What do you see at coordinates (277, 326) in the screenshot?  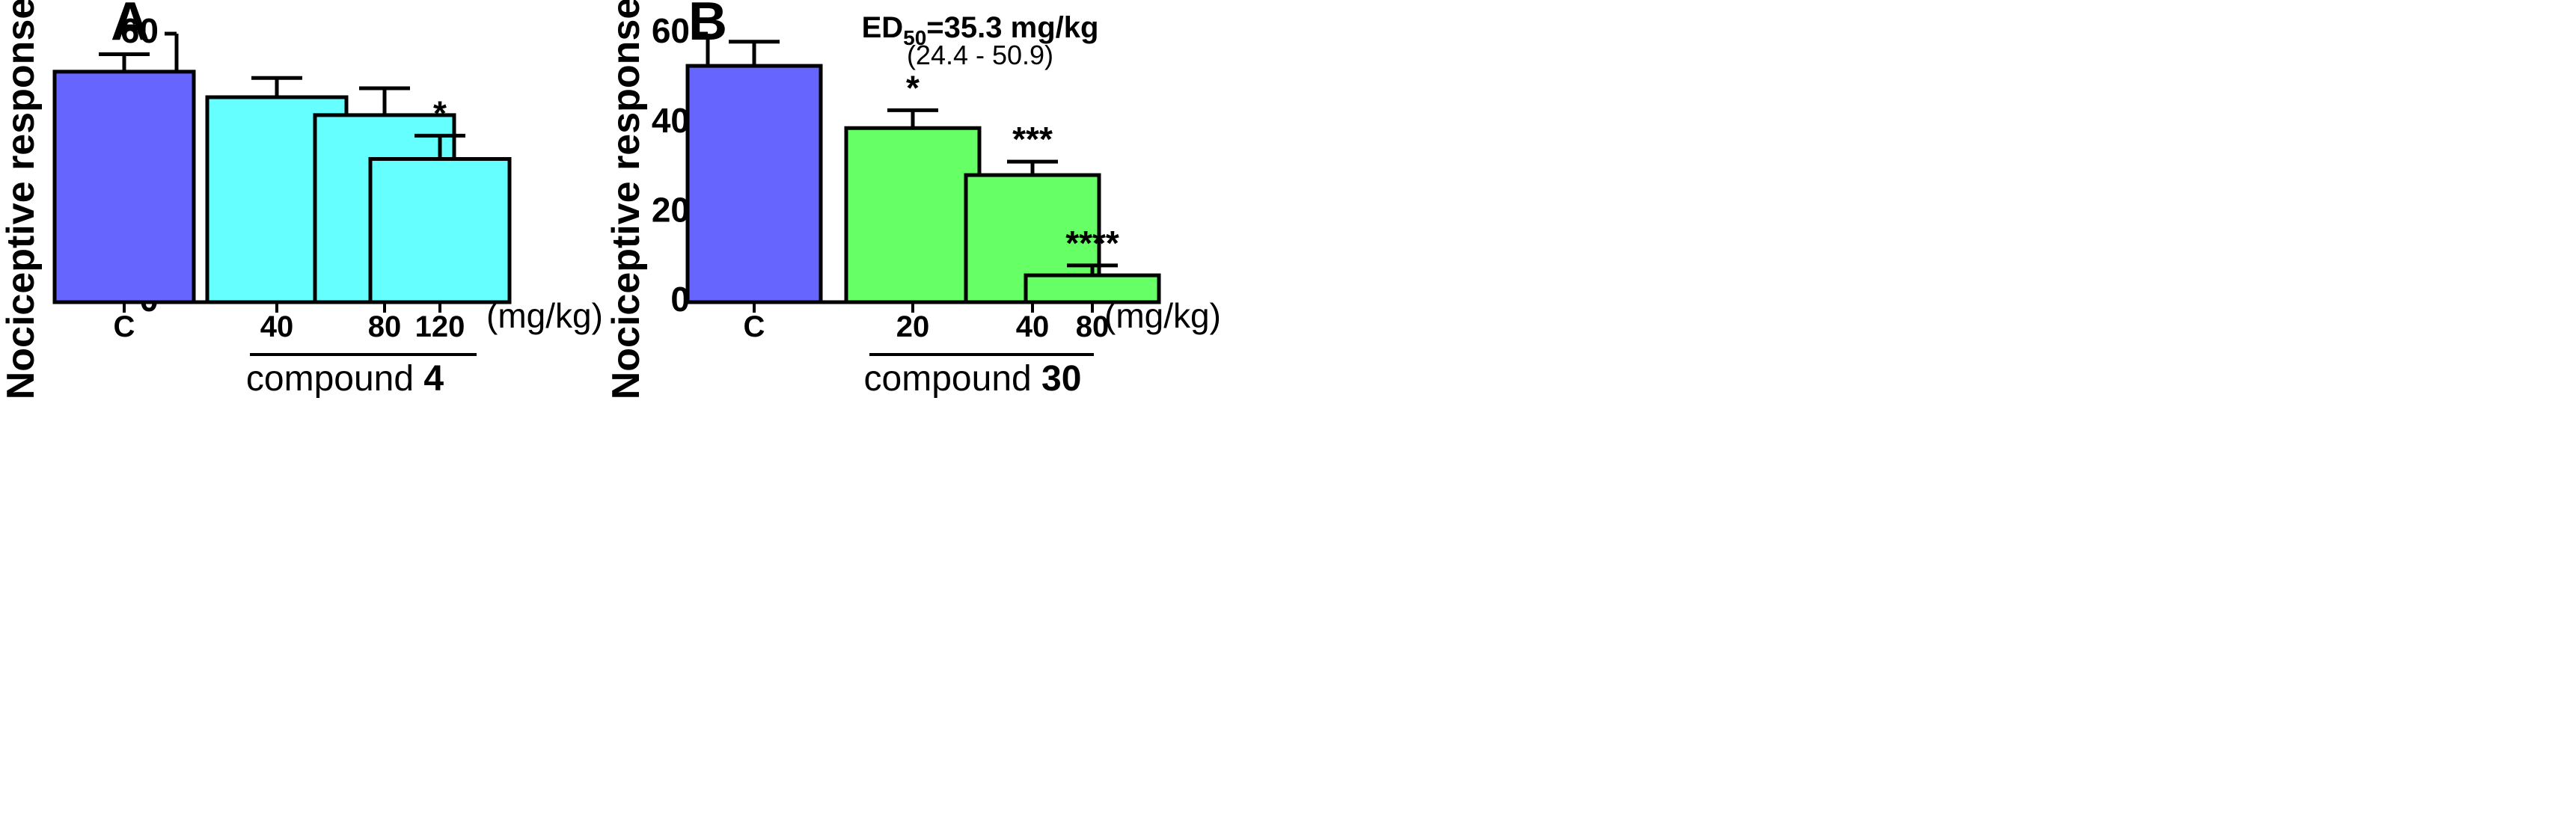 I see `panel-a-bar-40-x-label: 40` at bounding box center [277, 326].